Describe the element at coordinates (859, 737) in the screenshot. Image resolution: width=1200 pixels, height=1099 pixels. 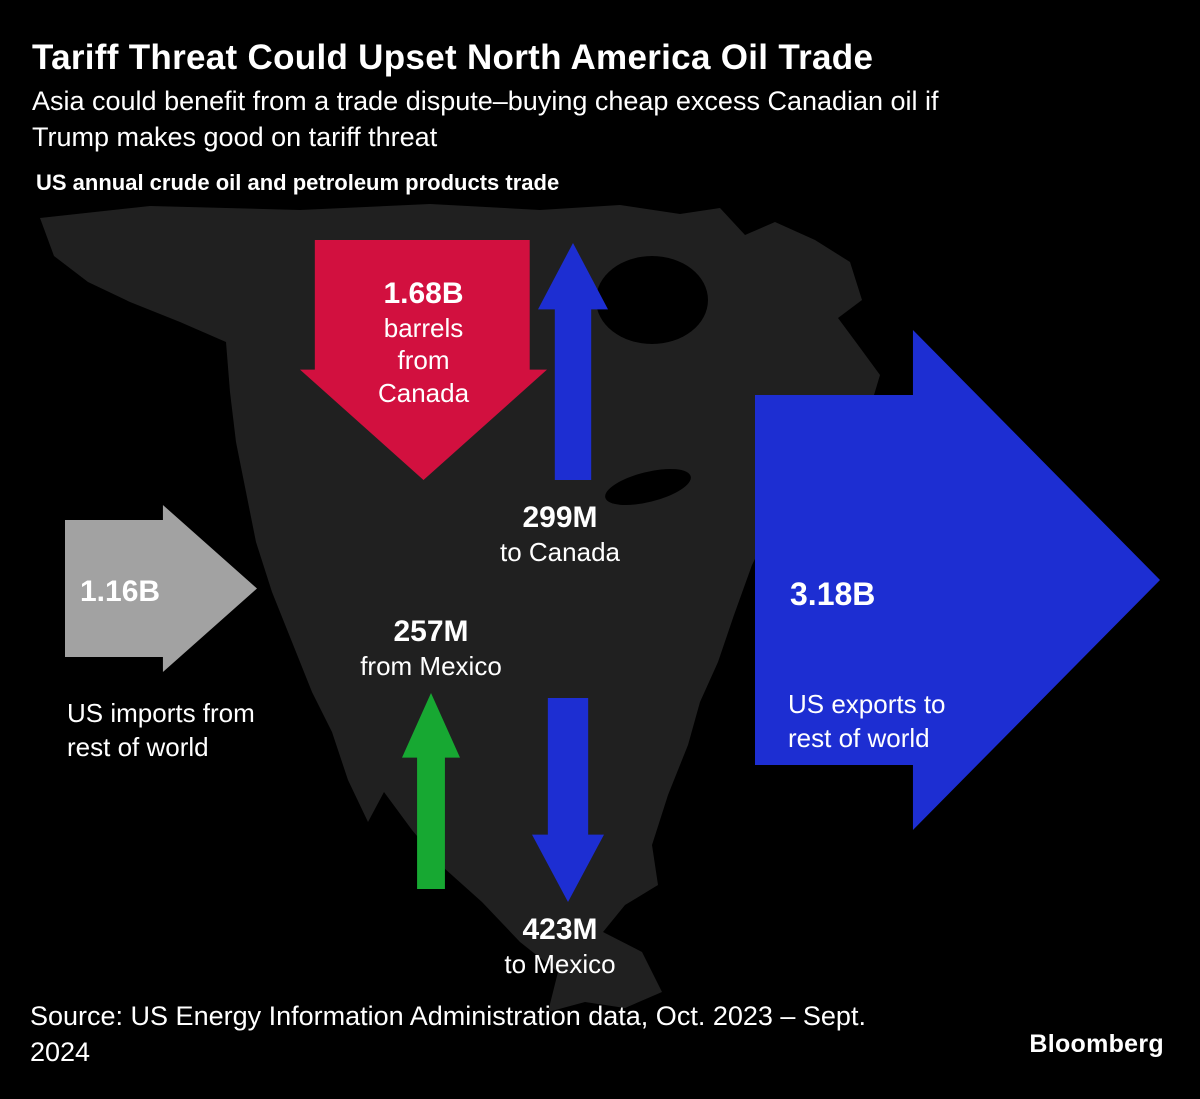
I see `world-exports-caption-2: rest of world` at that location.